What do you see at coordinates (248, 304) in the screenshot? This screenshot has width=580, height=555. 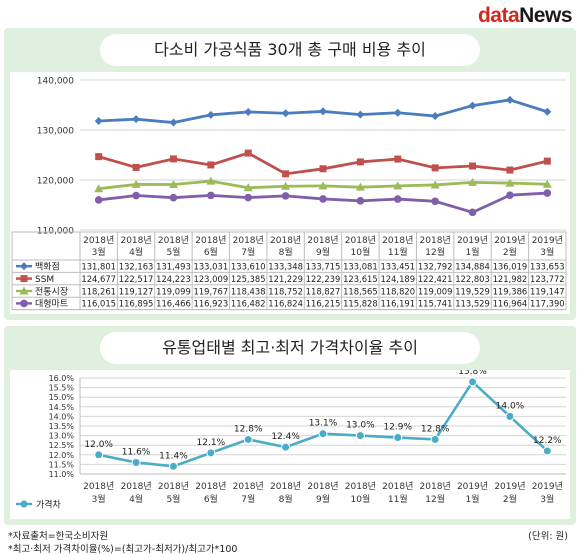 I see `table-cell: 116,482` at bounding box center [248, 304].